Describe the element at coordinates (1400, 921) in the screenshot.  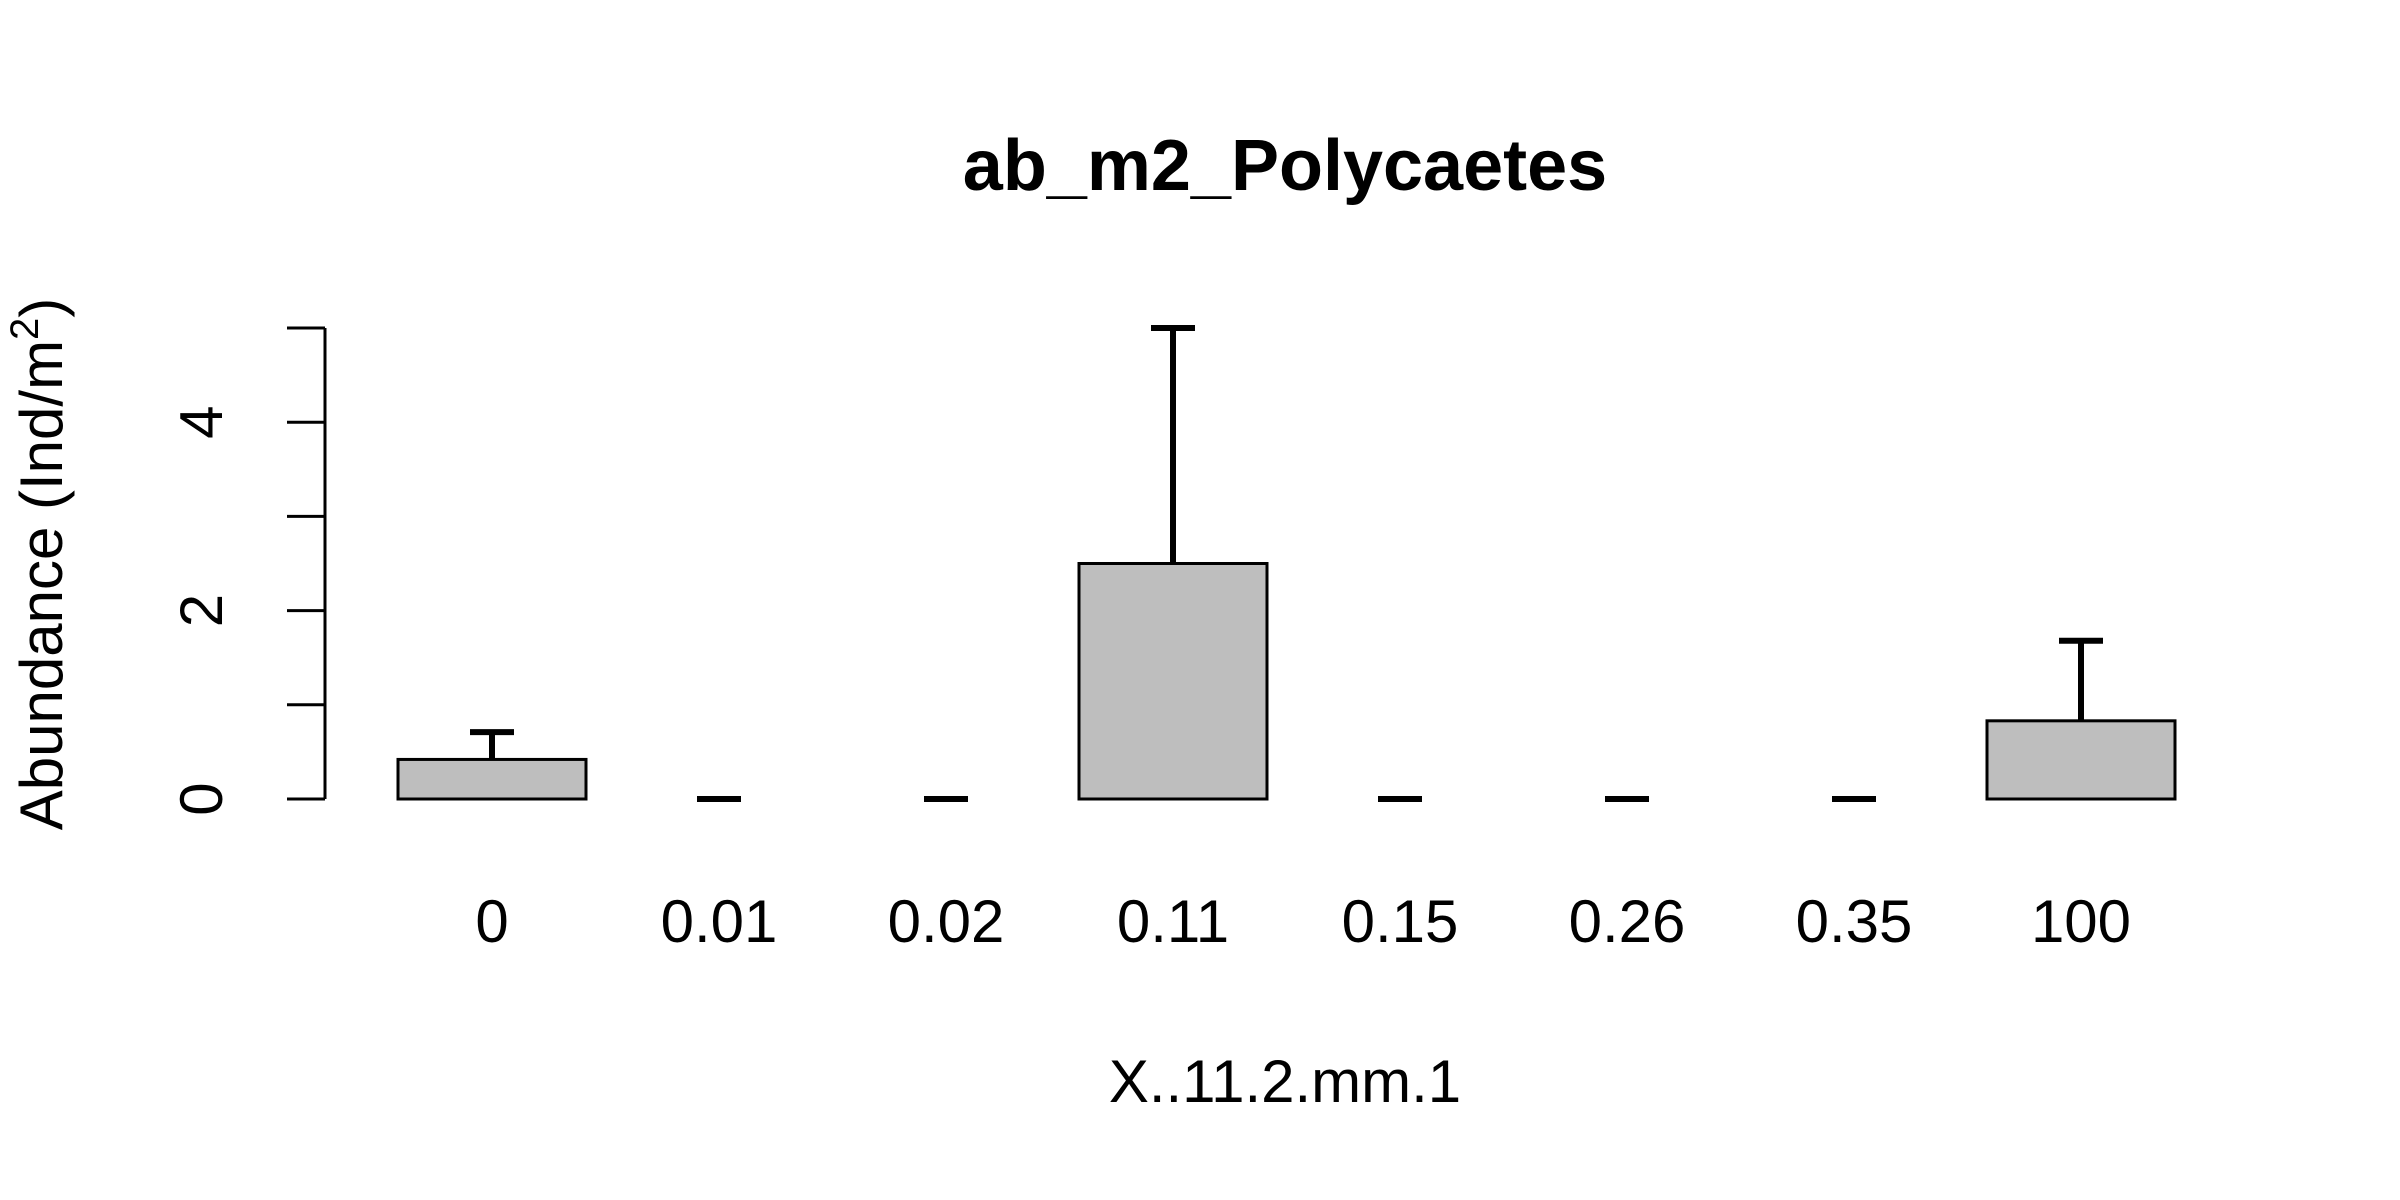
I see `x-tick-label: 0.15` at that location.